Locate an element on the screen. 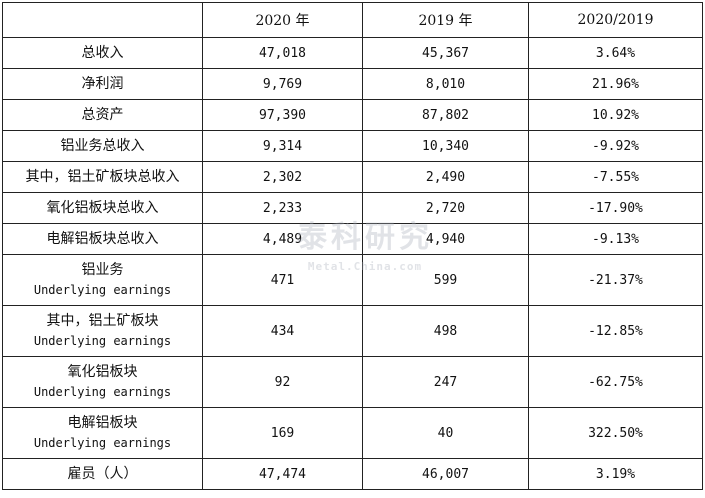  table-row: 总资产 97,390 87,802 10.92% is located at coordinates (352, 115).